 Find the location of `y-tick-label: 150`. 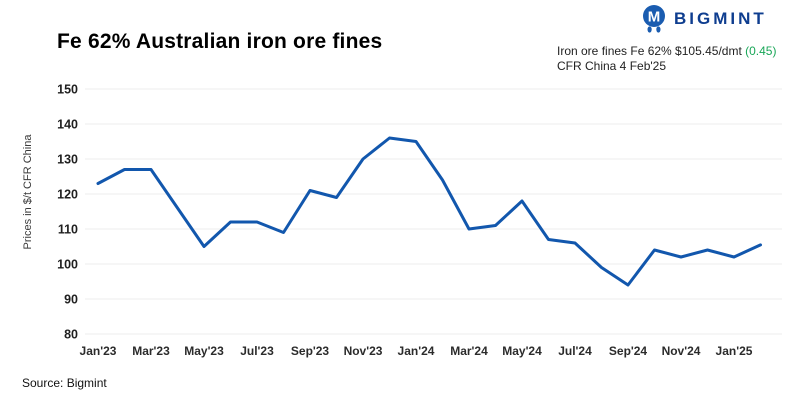

y-tick-label: 150 is located at coordinates (67, 90).